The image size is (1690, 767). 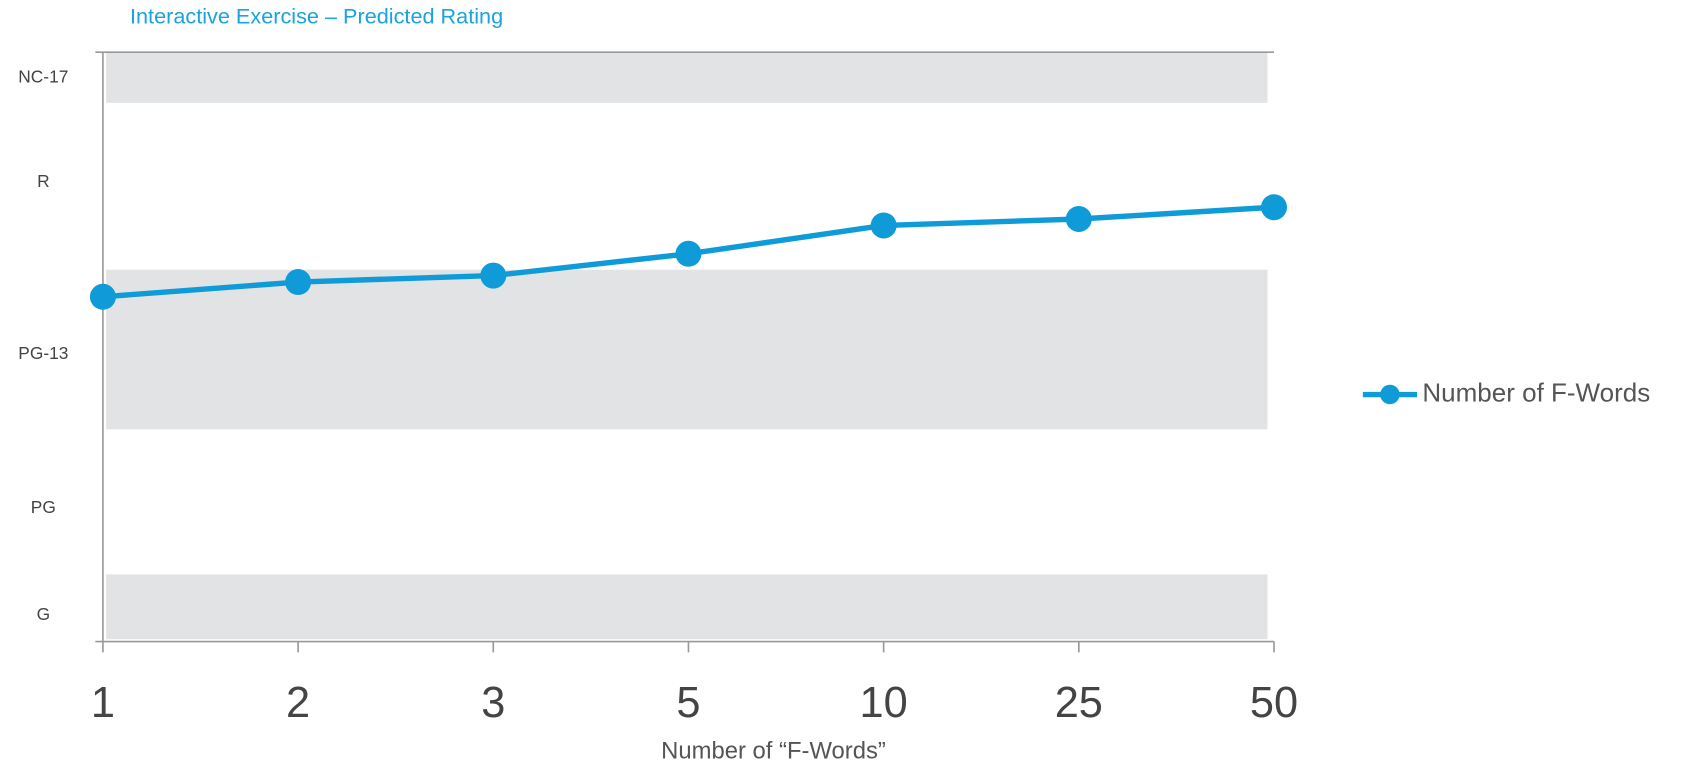 I want to click on y-tick-label: R, so click(x=43, y=181).